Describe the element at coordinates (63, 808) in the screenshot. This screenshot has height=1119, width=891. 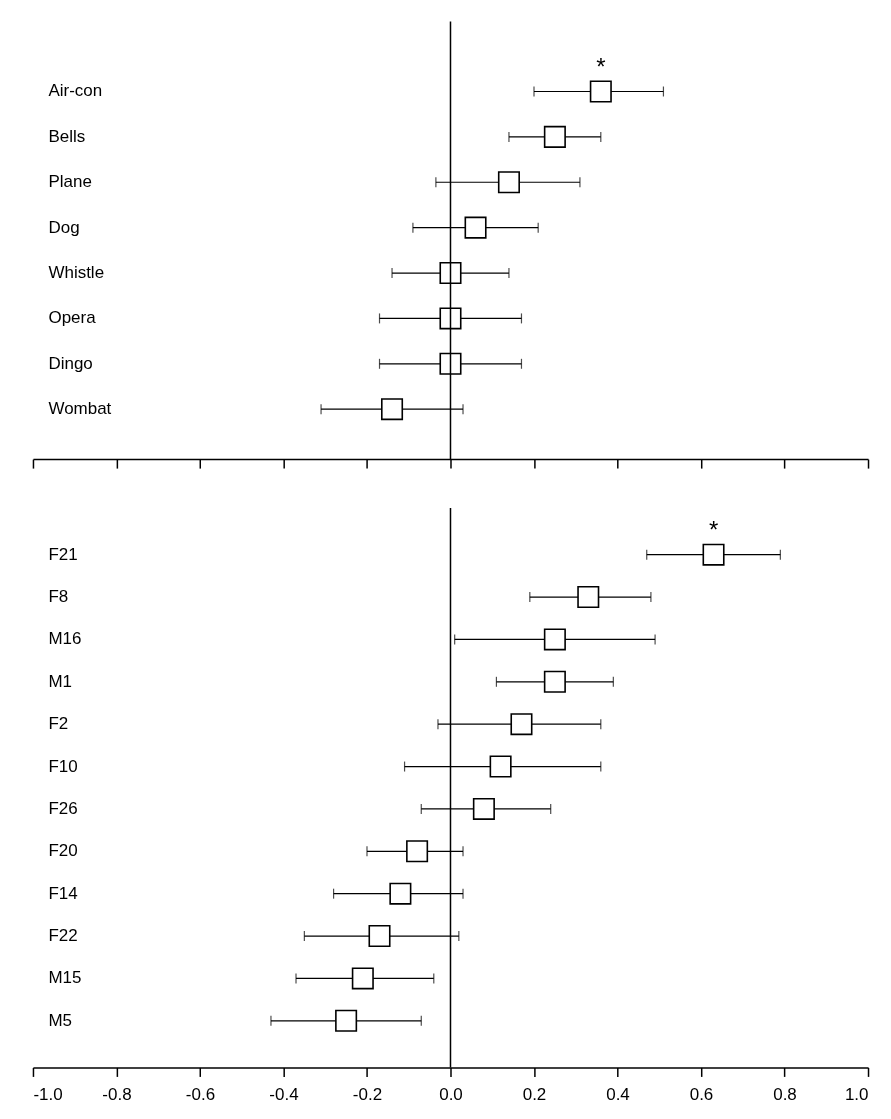
I see `y-tick-label: F26` at that location.